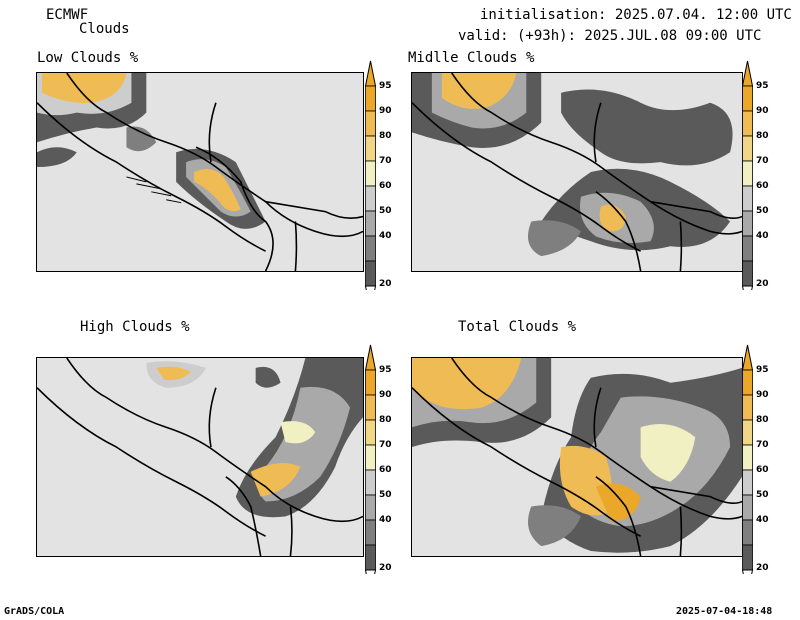  Describe the element at coordinates (471, 58) in the screenshot. I see `panel-title-middle: Midlle Clouds %` at that location.